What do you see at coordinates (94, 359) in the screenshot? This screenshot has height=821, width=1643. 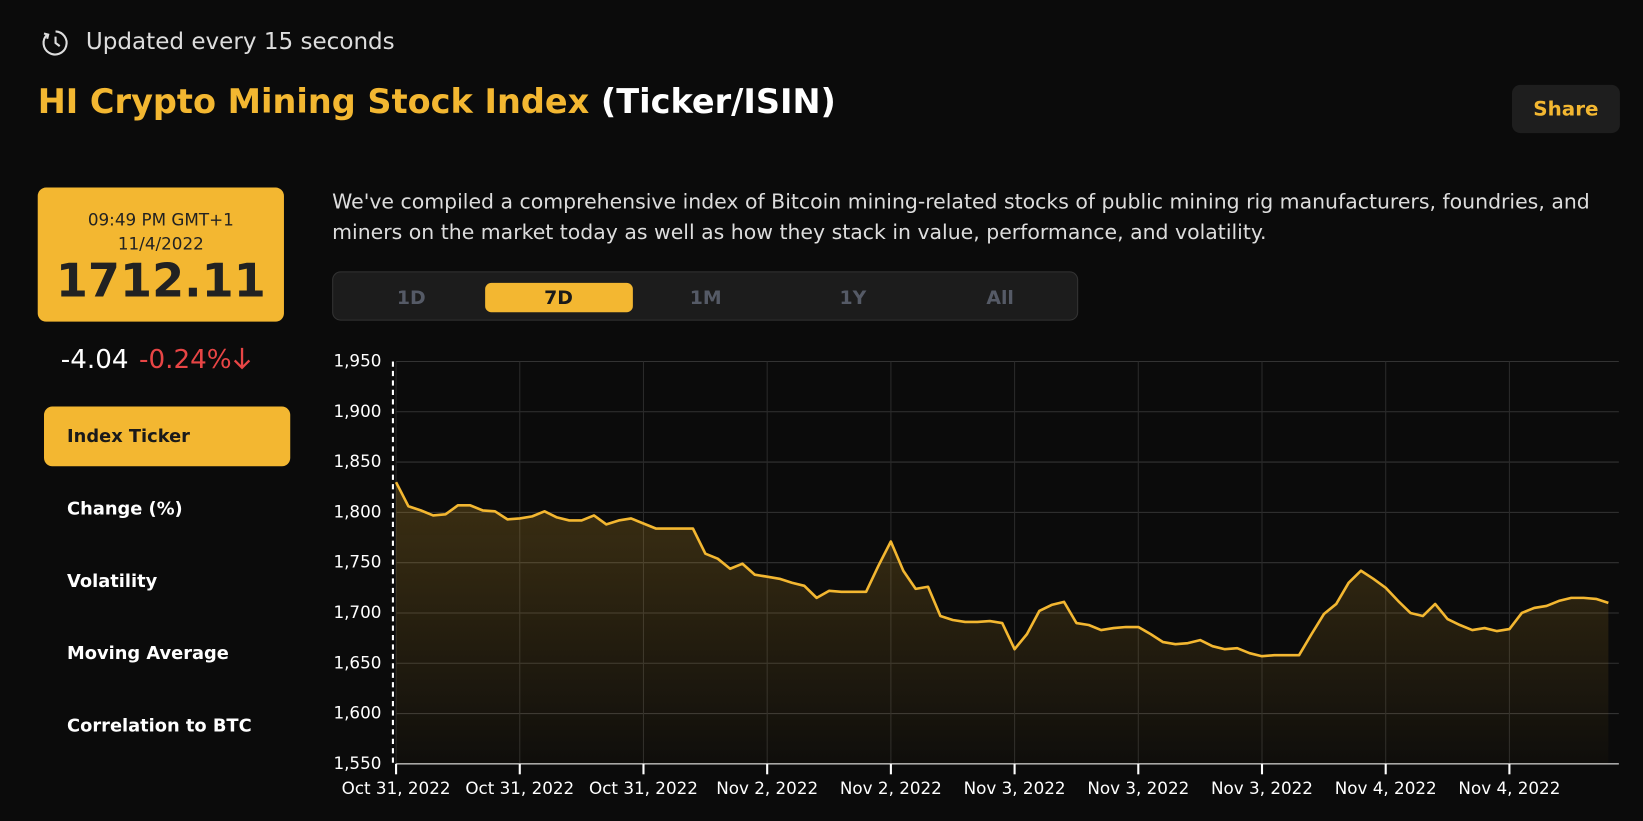 I see `change: -4.04` at bounding box center [94, 359].